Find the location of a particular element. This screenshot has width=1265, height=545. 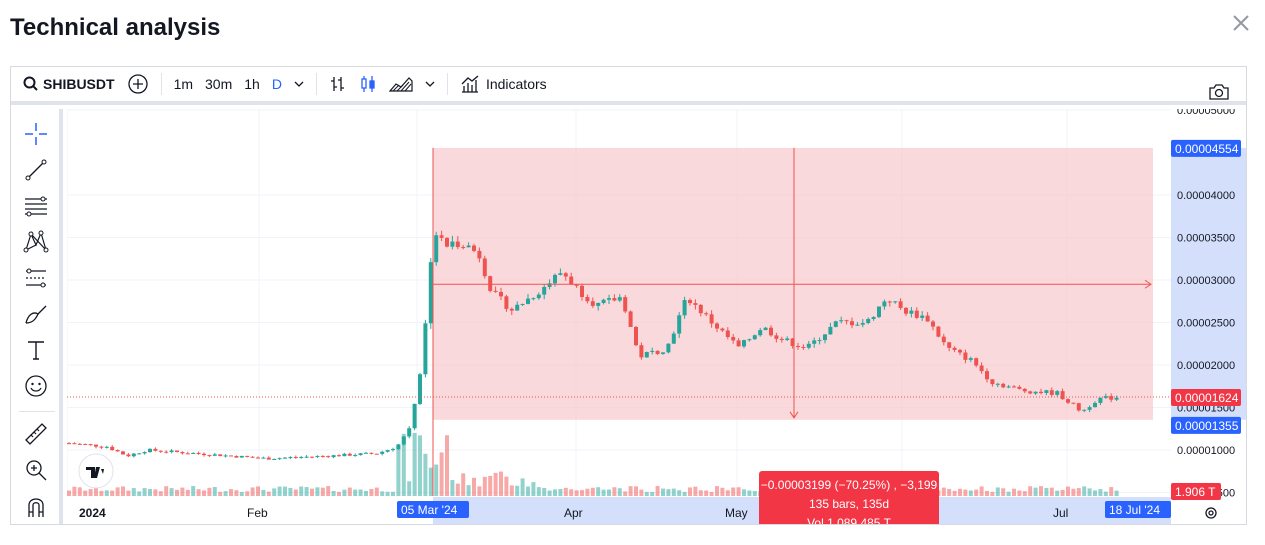

magnet-icon is located at coordinates (36, 506).